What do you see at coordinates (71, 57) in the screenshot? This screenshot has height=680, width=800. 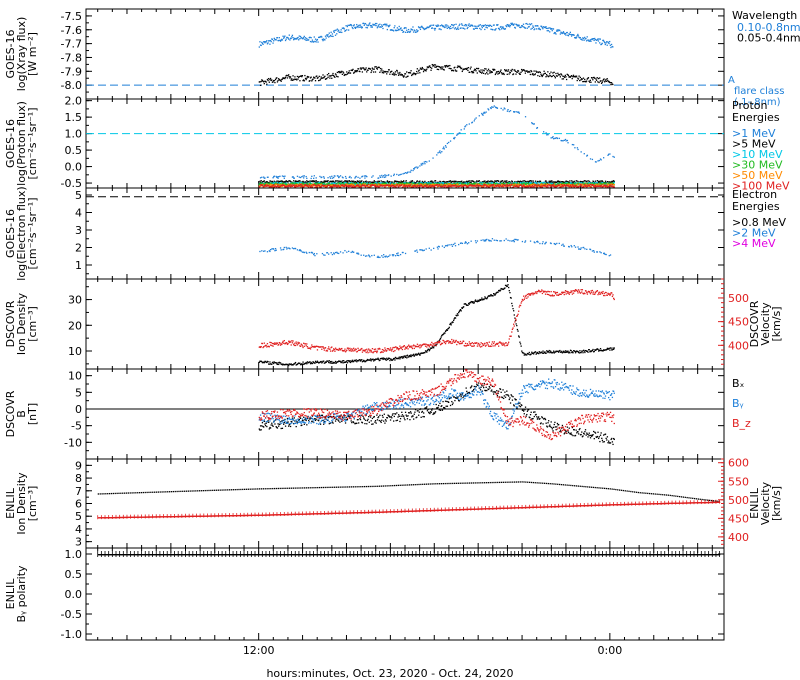 I see `y-tick-label: -7.8` at bounding box center [71, 57].